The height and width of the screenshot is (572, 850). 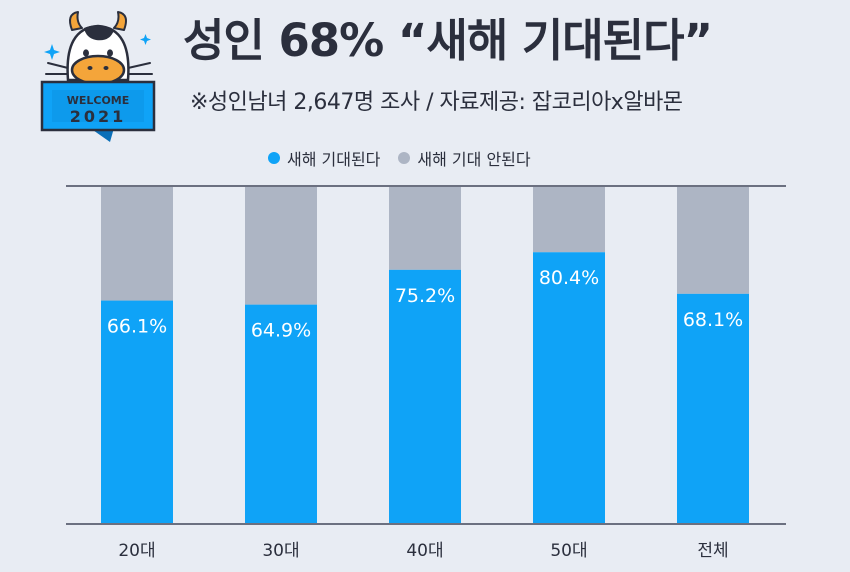 What do you see at coordinates (274, 158) in the screenshot?
I see `legend-swatch-expected` at bounding box center [274, 158].